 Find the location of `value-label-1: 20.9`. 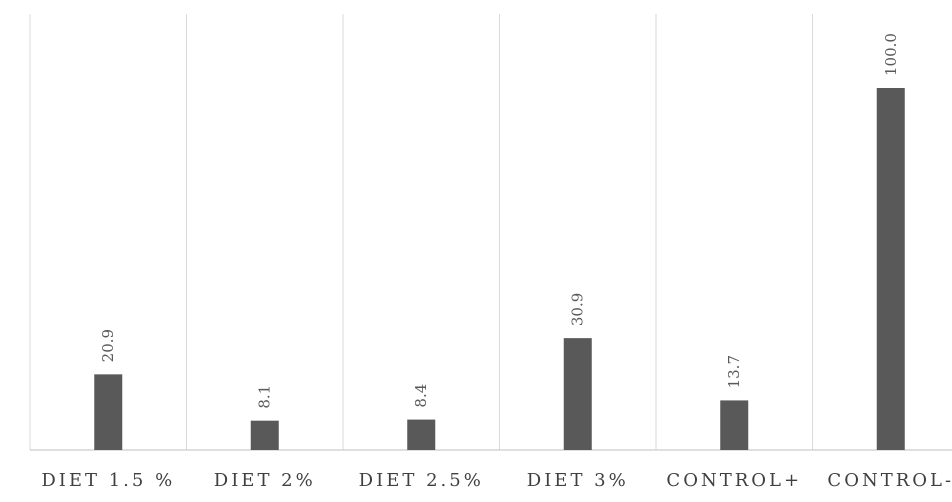

value-label-1: 20.9 is located at coordinates (108, 345).